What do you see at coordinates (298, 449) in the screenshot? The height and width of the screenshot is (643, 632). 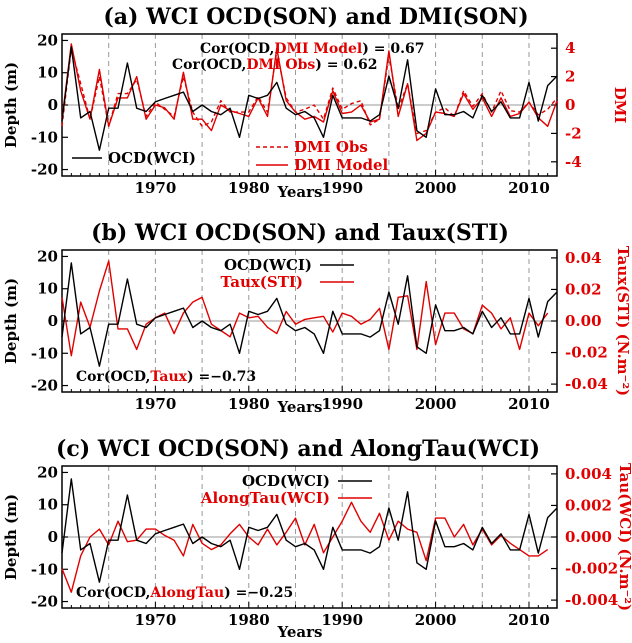 I see `panel-c-title: (c) WCI OCD(SON) and AlongTau(WCI)` at bounding box center [298, 449].